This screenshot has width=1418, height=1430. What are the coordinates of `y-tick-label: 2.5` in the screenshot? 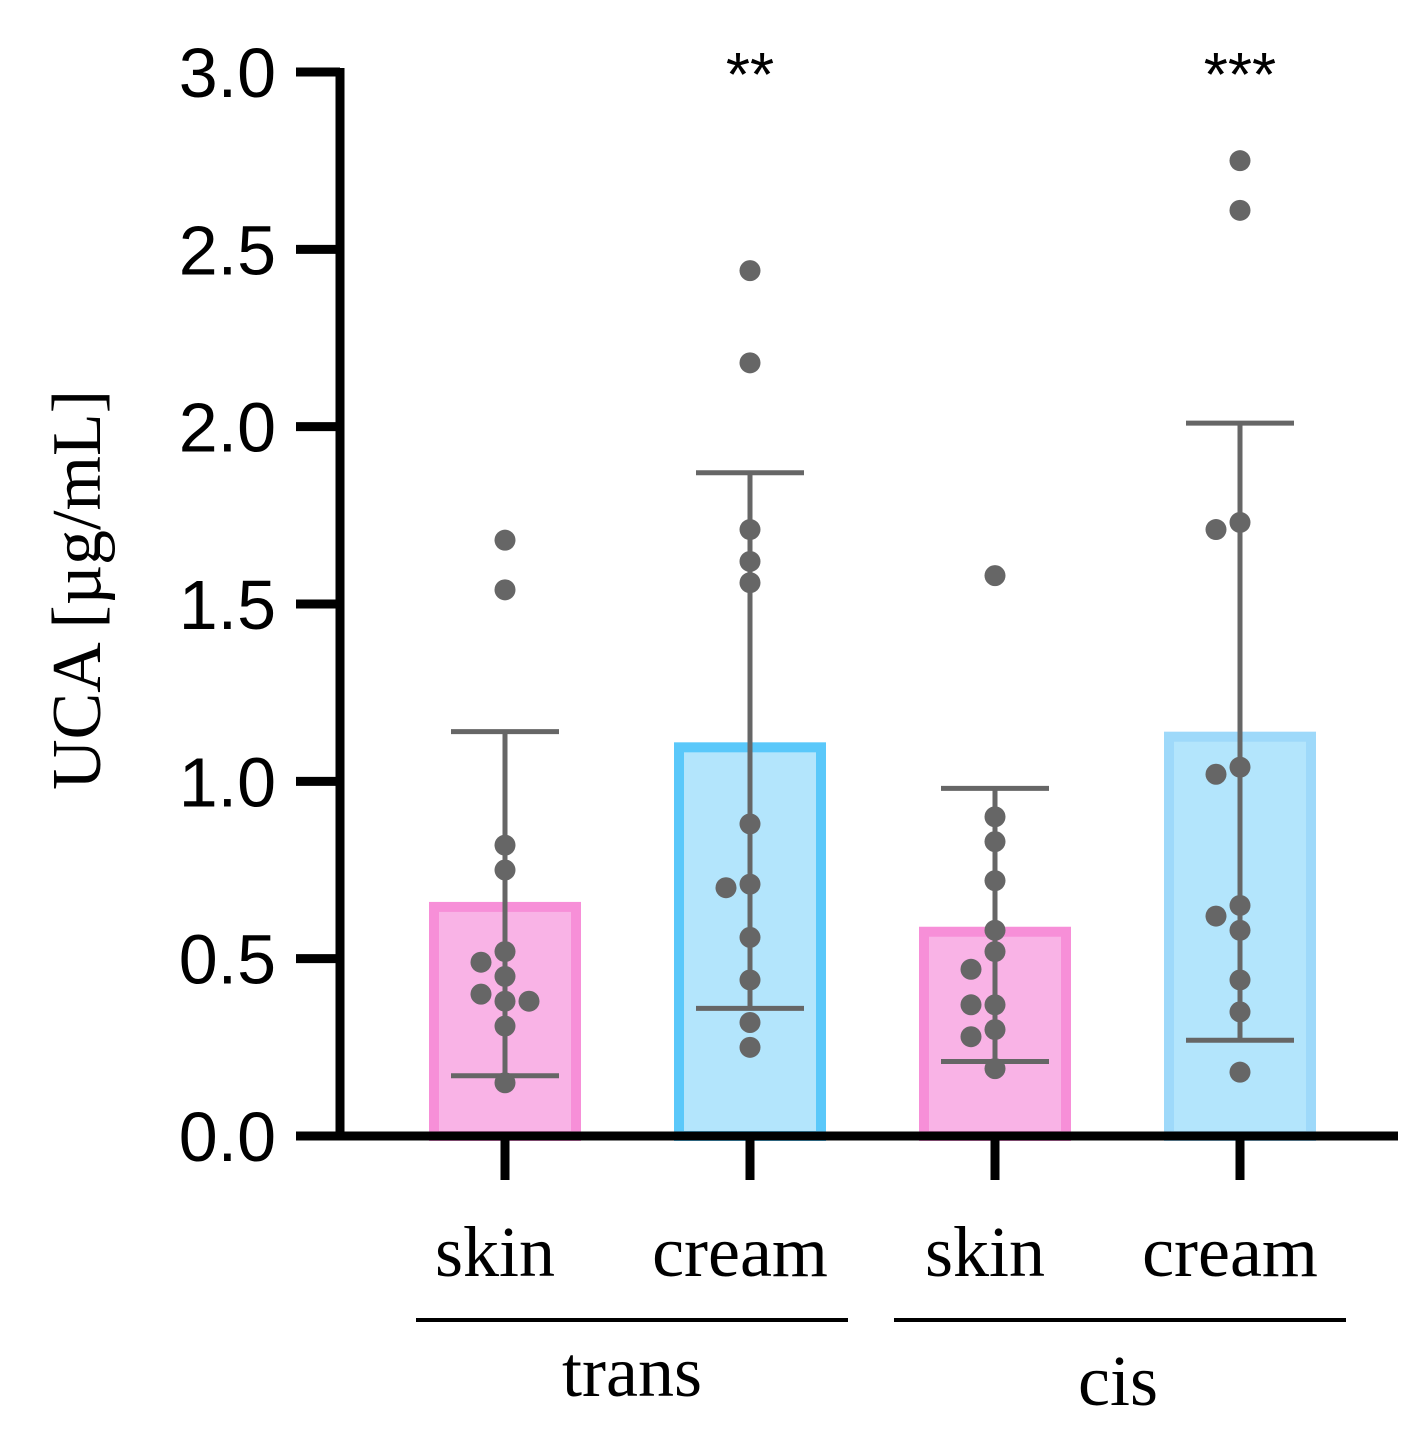 It's located at (227, 250).